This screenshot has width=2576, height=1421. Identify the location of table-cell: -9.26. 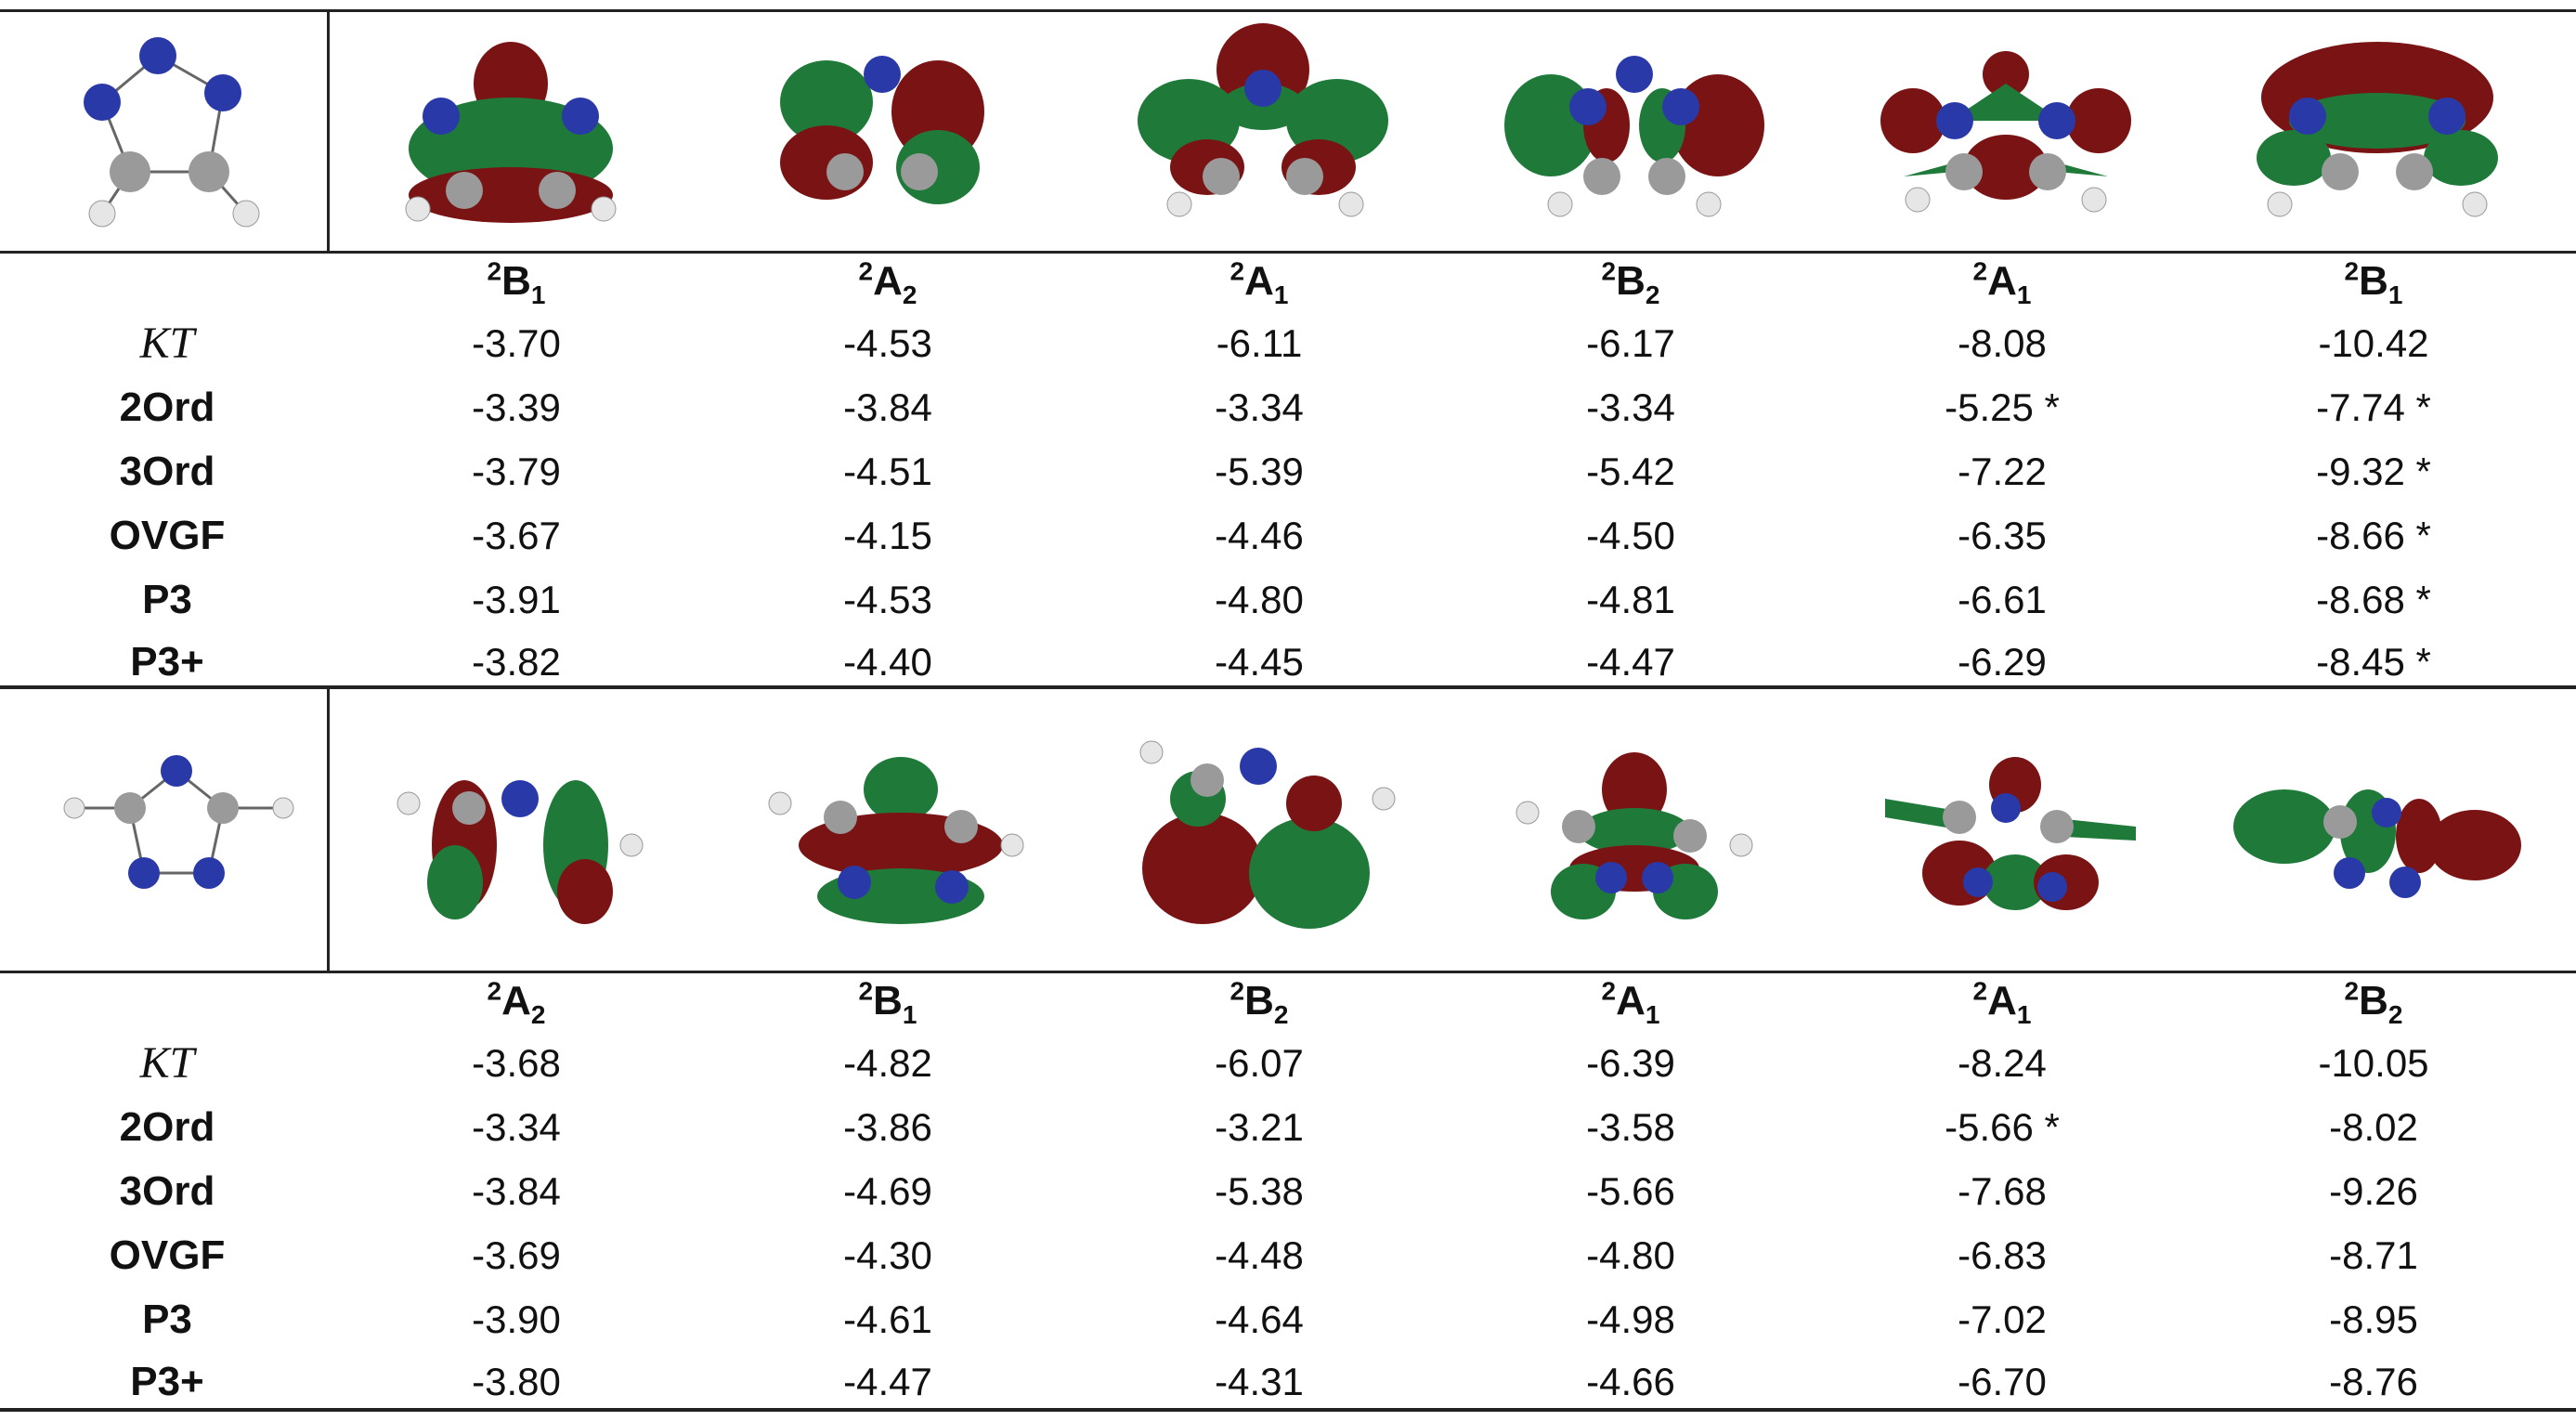
(2373, 1191).